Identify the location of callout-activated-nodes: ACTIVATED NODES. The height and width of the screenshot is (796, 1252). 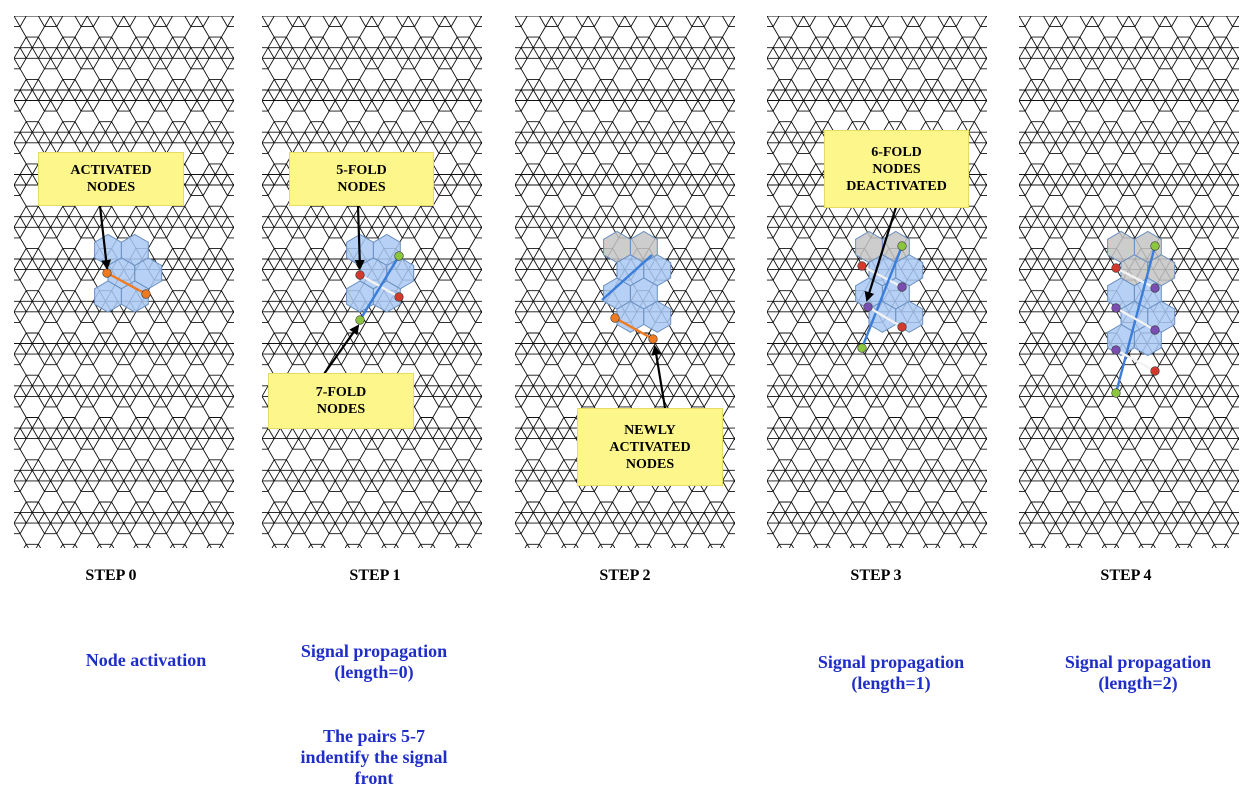
(111, 179).